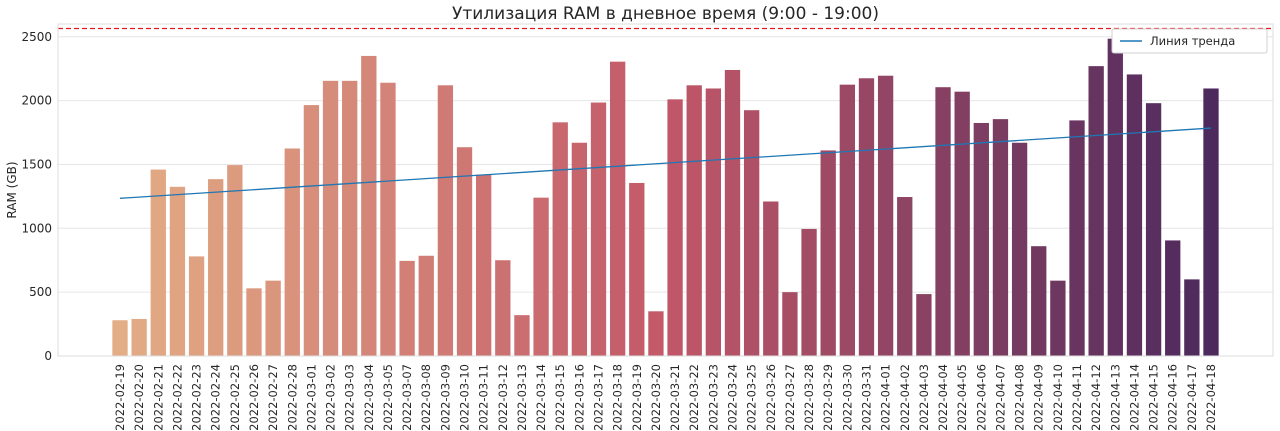  I want to click on x-tick-label: 2022-04-02, so click(905, 397).